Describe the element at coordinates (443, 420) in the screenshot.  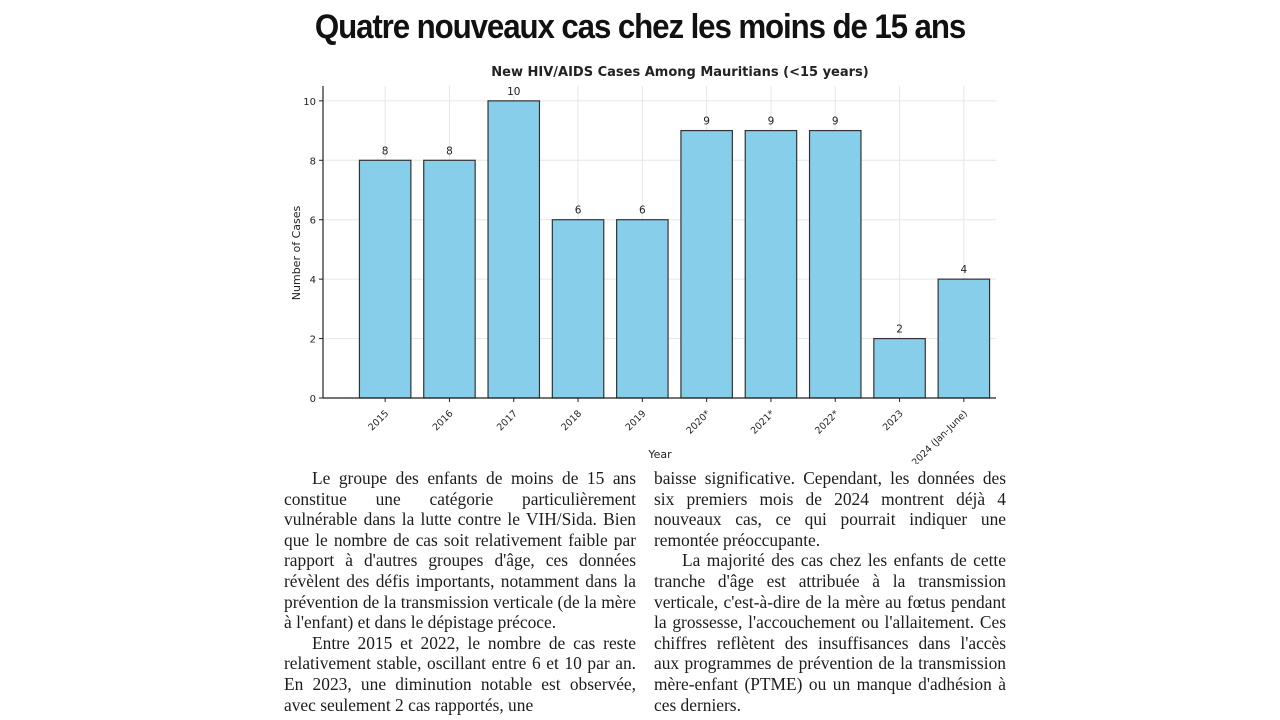
I see `x-tick-label: 2016` at that location.